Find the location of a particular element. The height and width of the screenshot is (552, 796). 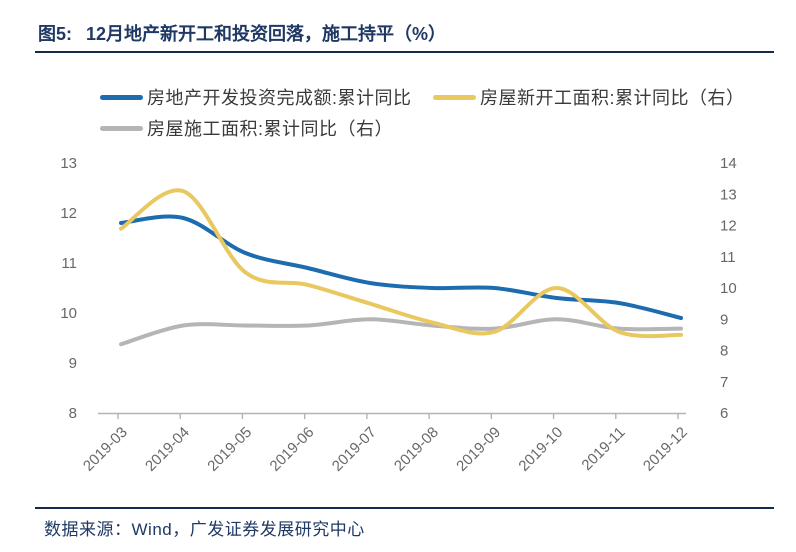

footer-divider is located at coordinates (404, 508).